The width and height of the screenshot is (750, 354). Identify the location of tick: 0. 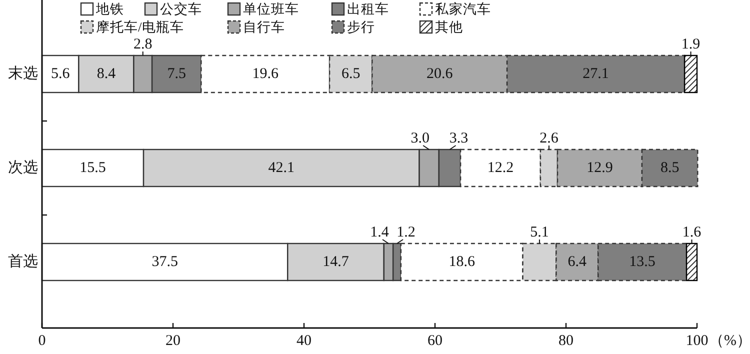
(42, 341).